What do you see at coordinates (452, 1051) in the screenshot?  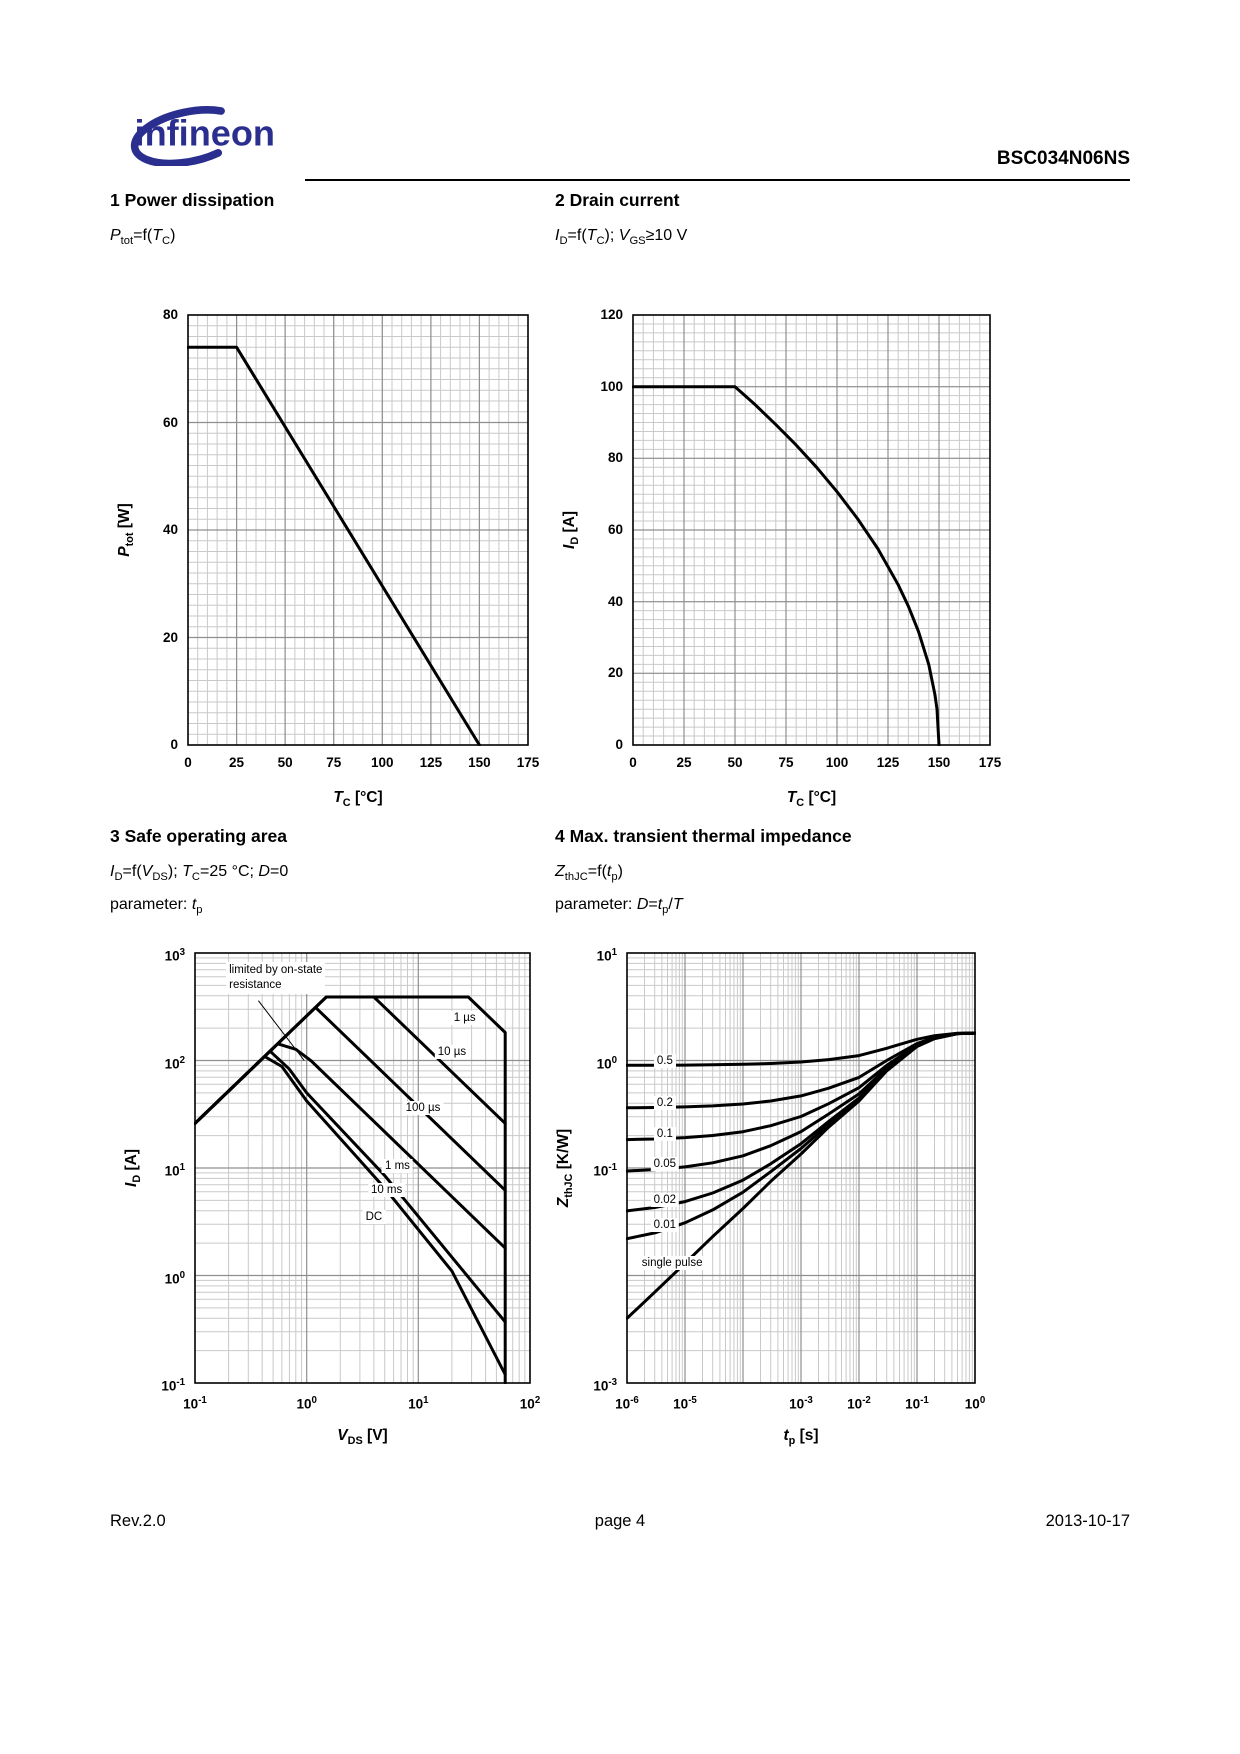 I see `curve-label: 10 µs` at bounding box center [452, 1051].